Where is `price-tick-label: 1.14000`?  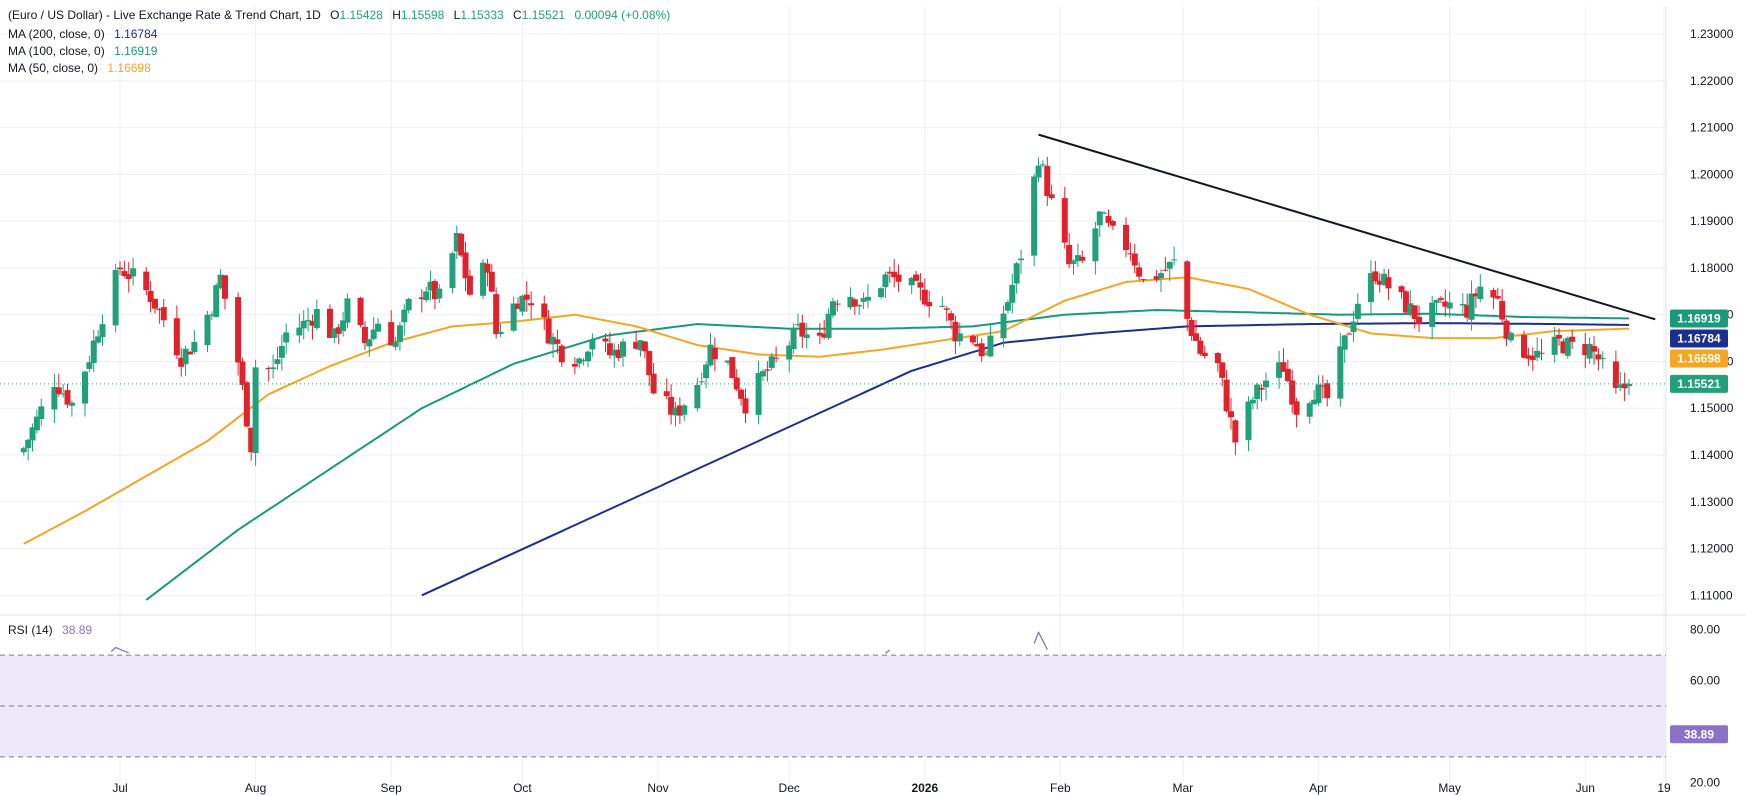
price-tick-label: 1.14000 is located at coordinates (1712, 455).